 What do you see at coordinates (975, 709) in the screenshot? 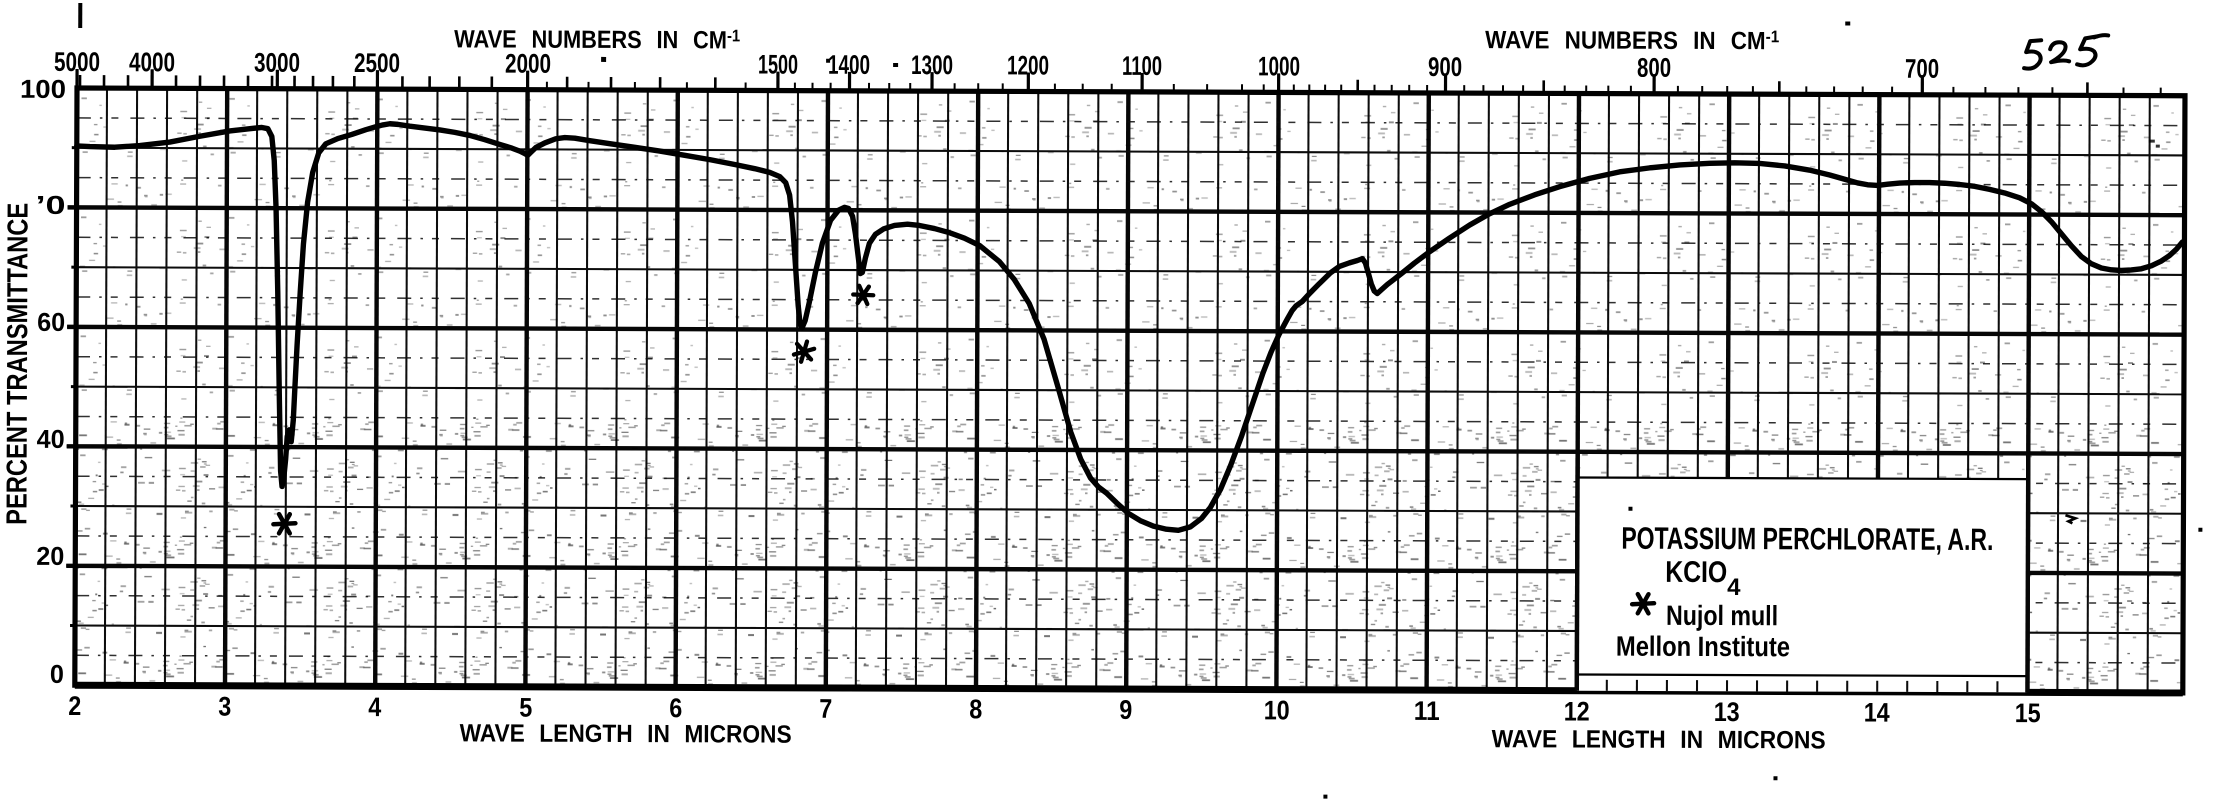
I see `svg-text: 8` at bounding box center [975, 709].